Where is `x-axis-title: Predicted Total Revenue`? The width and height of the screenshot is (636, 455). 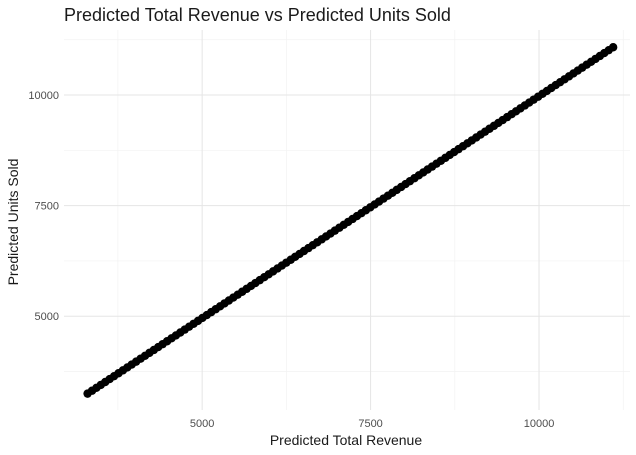
x-axis-title: Predicted Total Revenue is located at coordinates (346, 440).